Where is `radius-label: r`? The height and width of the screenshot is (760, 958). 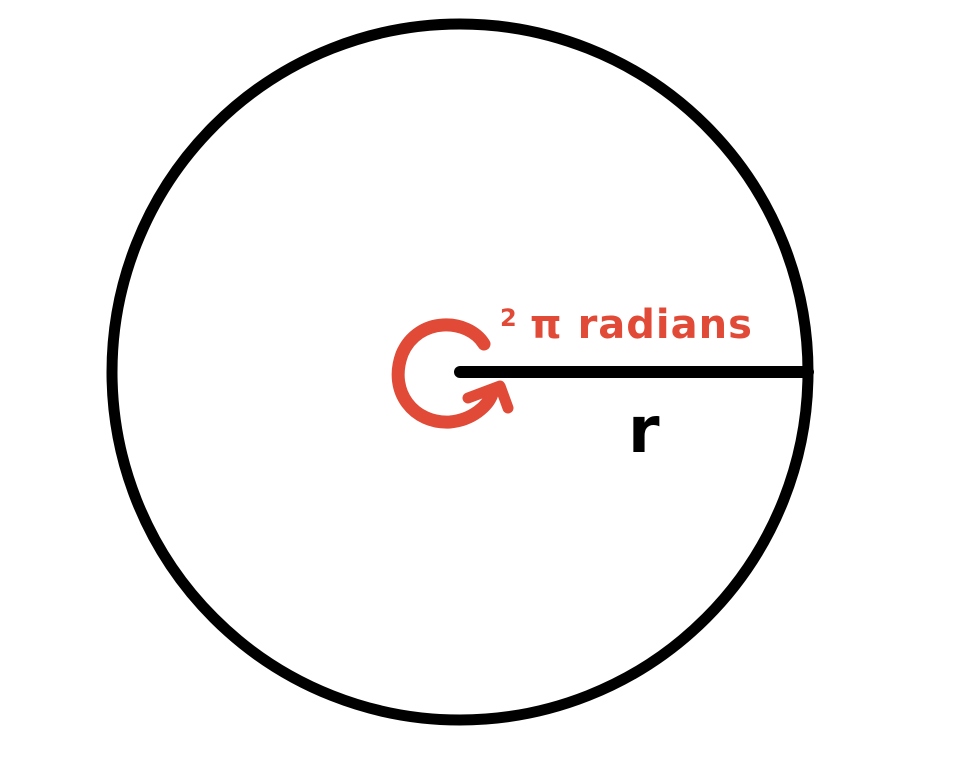 radius-label: r is located at coordinates (644, 431).